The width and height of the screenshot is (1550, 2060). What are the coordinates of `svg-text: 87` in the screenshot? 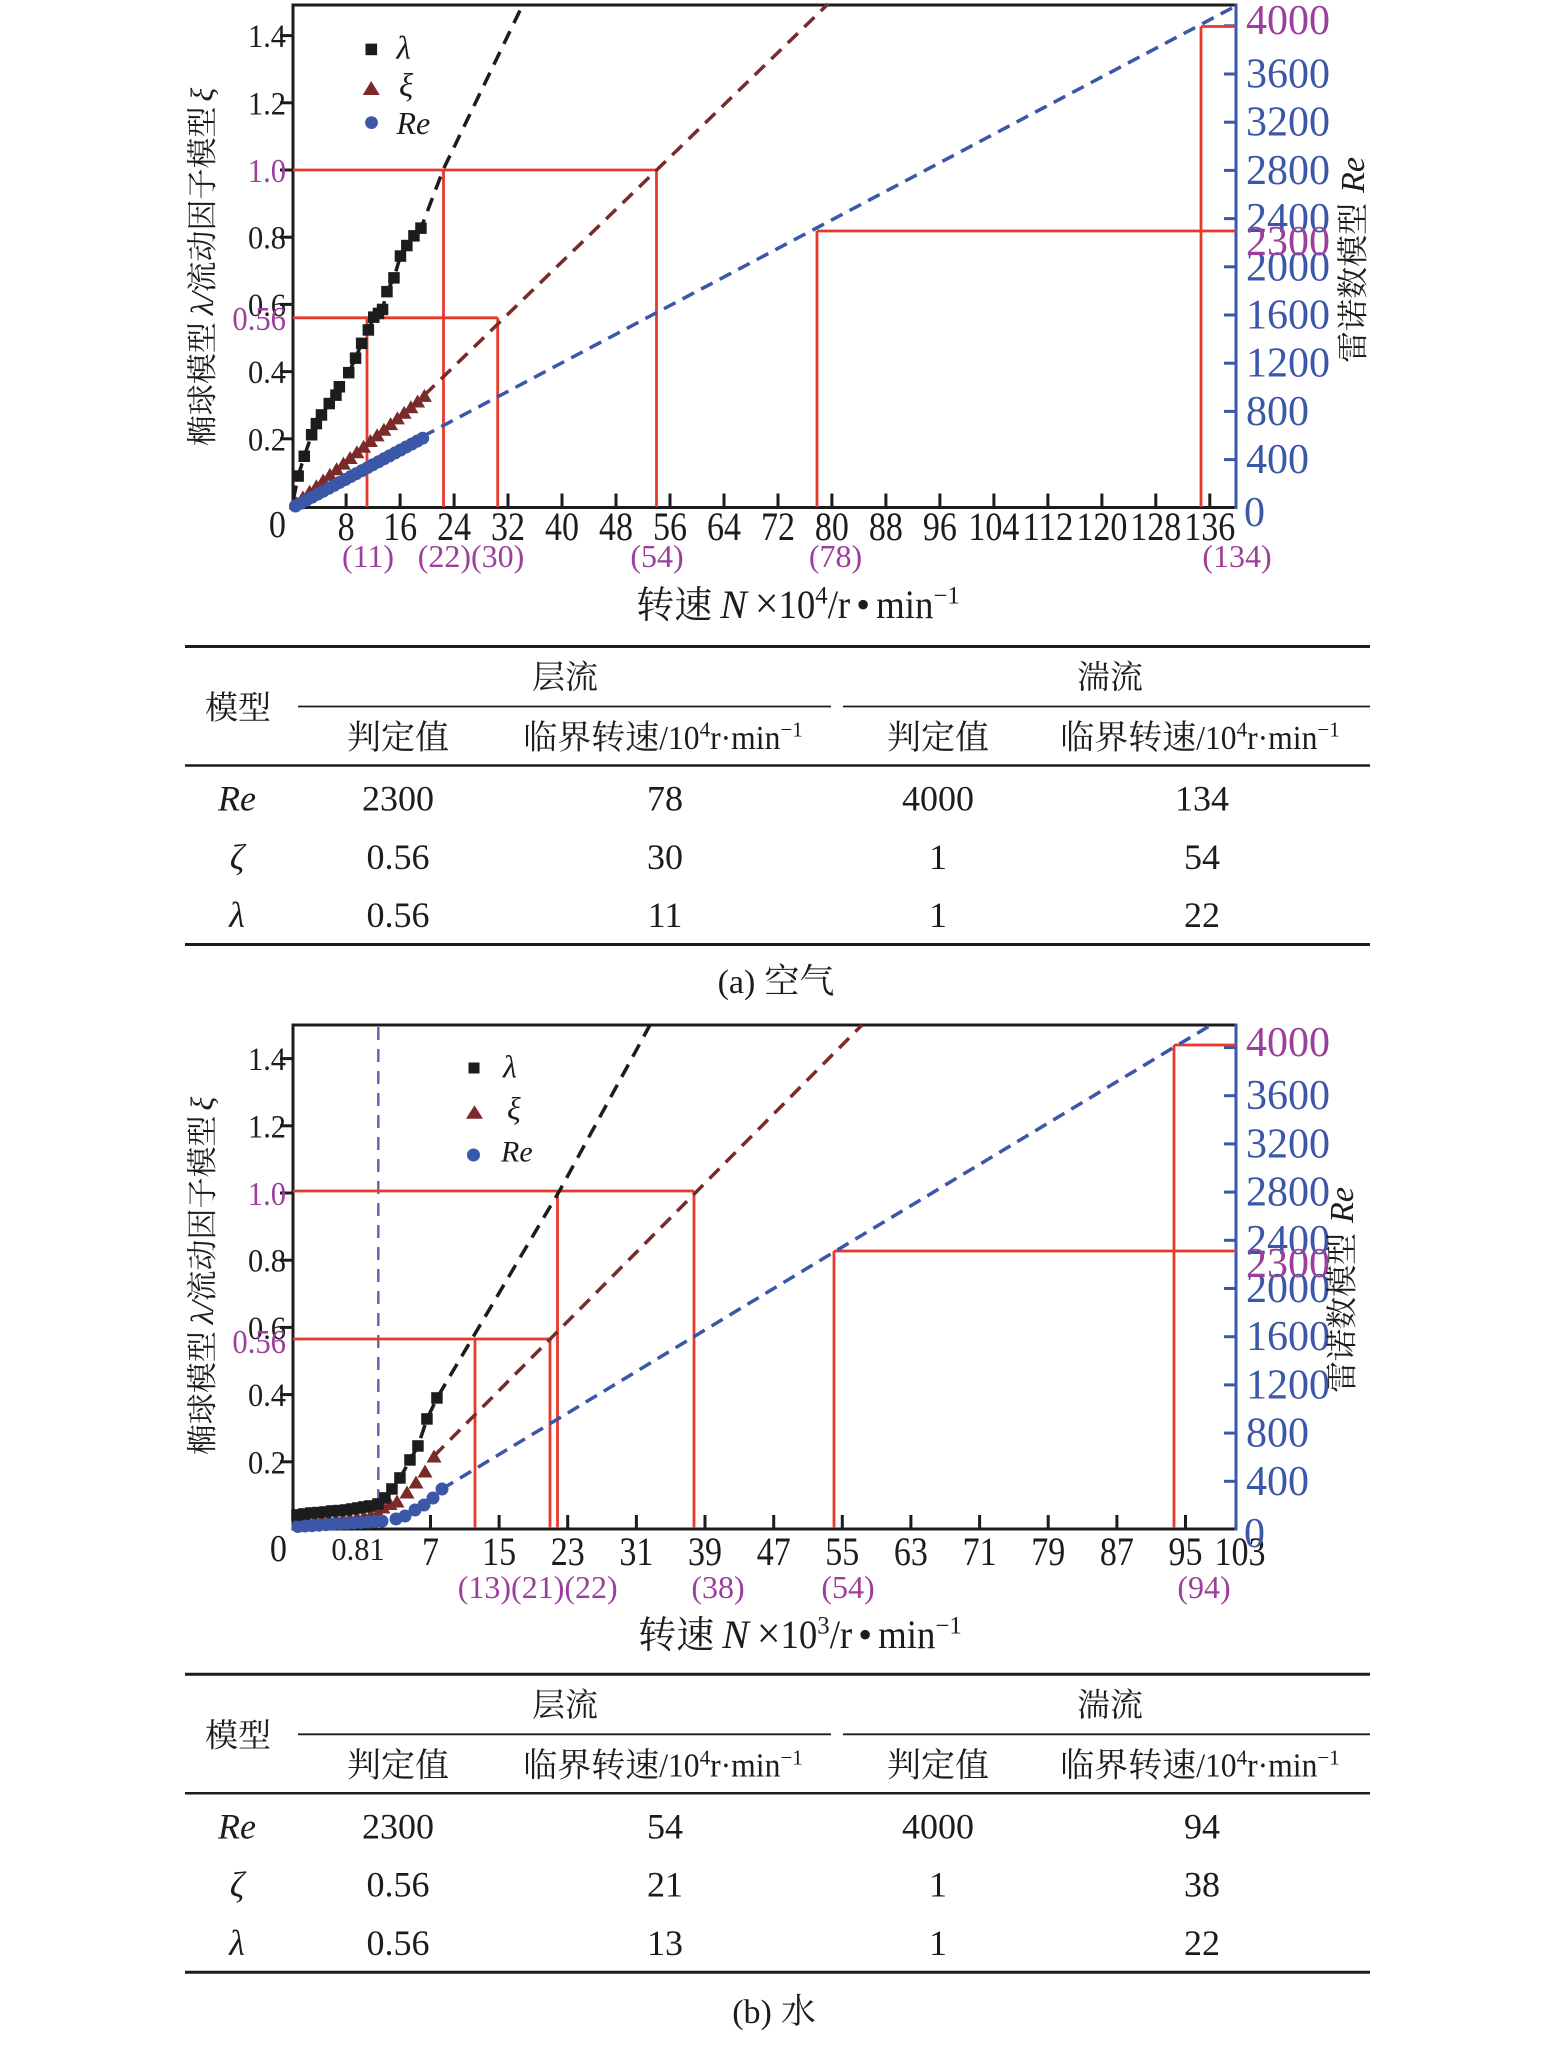 It's located at (1117, 1551).